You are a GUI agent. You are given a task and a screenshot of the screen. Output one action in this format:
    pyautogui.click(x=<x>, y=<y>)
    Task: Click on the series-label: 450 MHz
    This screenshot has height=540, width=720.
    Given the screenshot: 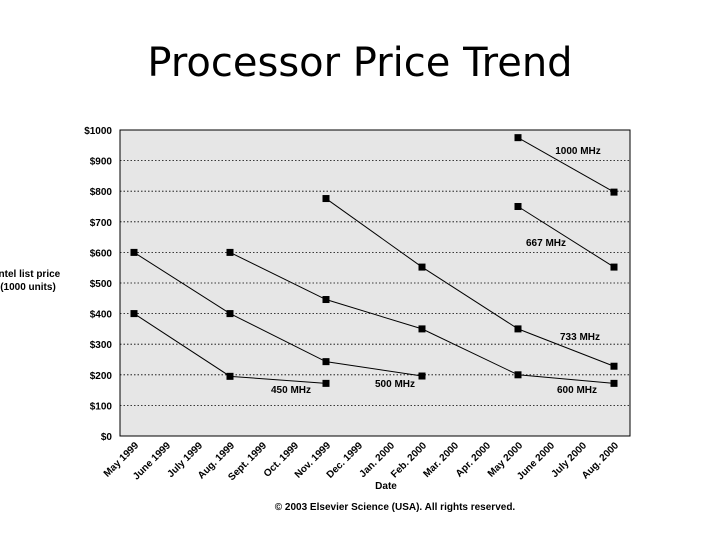 What is the action you would take?
    pyautogui.click(x=291, y=390)
    